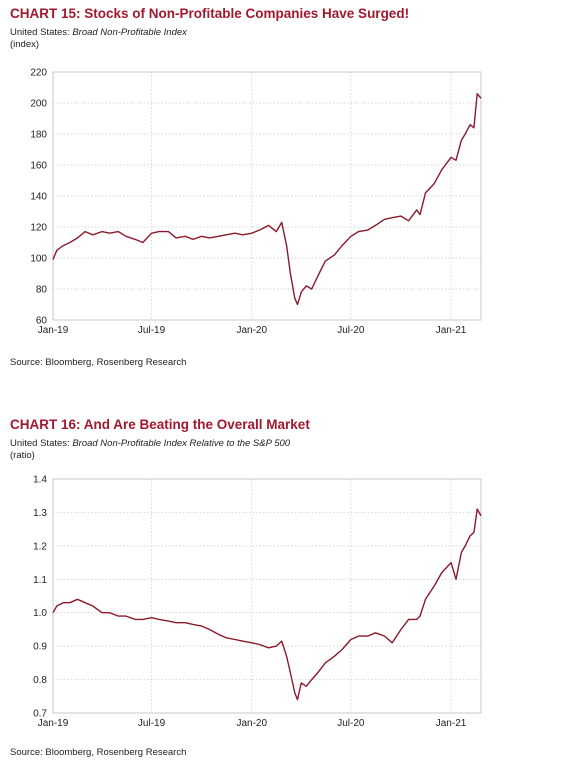 This screenshot has height=769, width=567. What do you see at coordinates (38, 228) in the screenshot?
I see `chart-15-y-tick-label: 120` at bounding box center [38, 228].